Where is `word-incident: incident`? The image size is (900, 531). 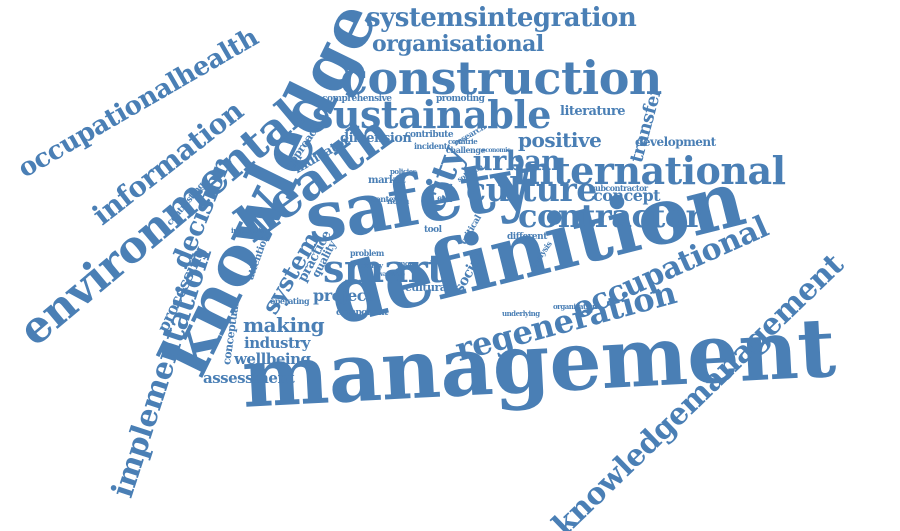 word-incident: incident is located at coordinates (430, 146).